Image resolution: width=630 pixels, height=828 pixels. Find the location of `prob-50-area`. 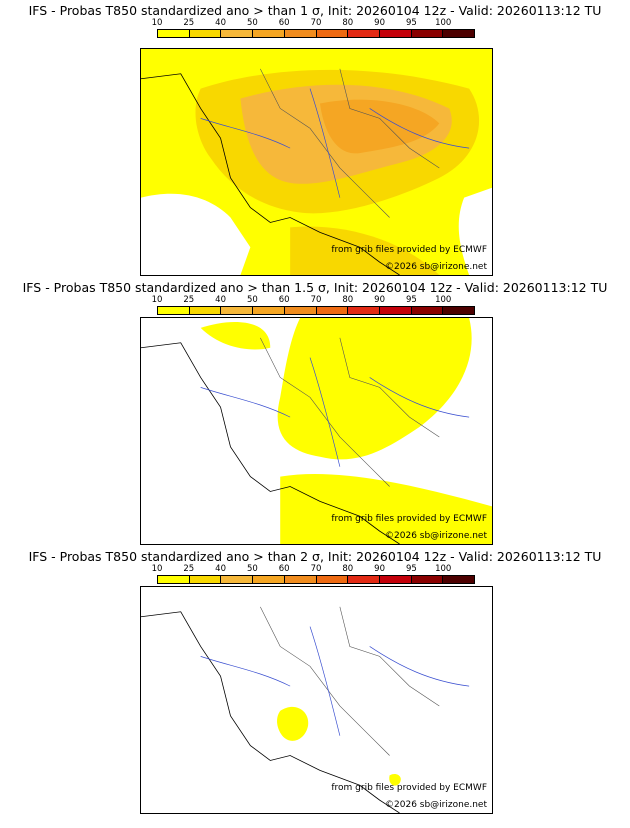

prob-50-area is located at coordinates (379, 126).